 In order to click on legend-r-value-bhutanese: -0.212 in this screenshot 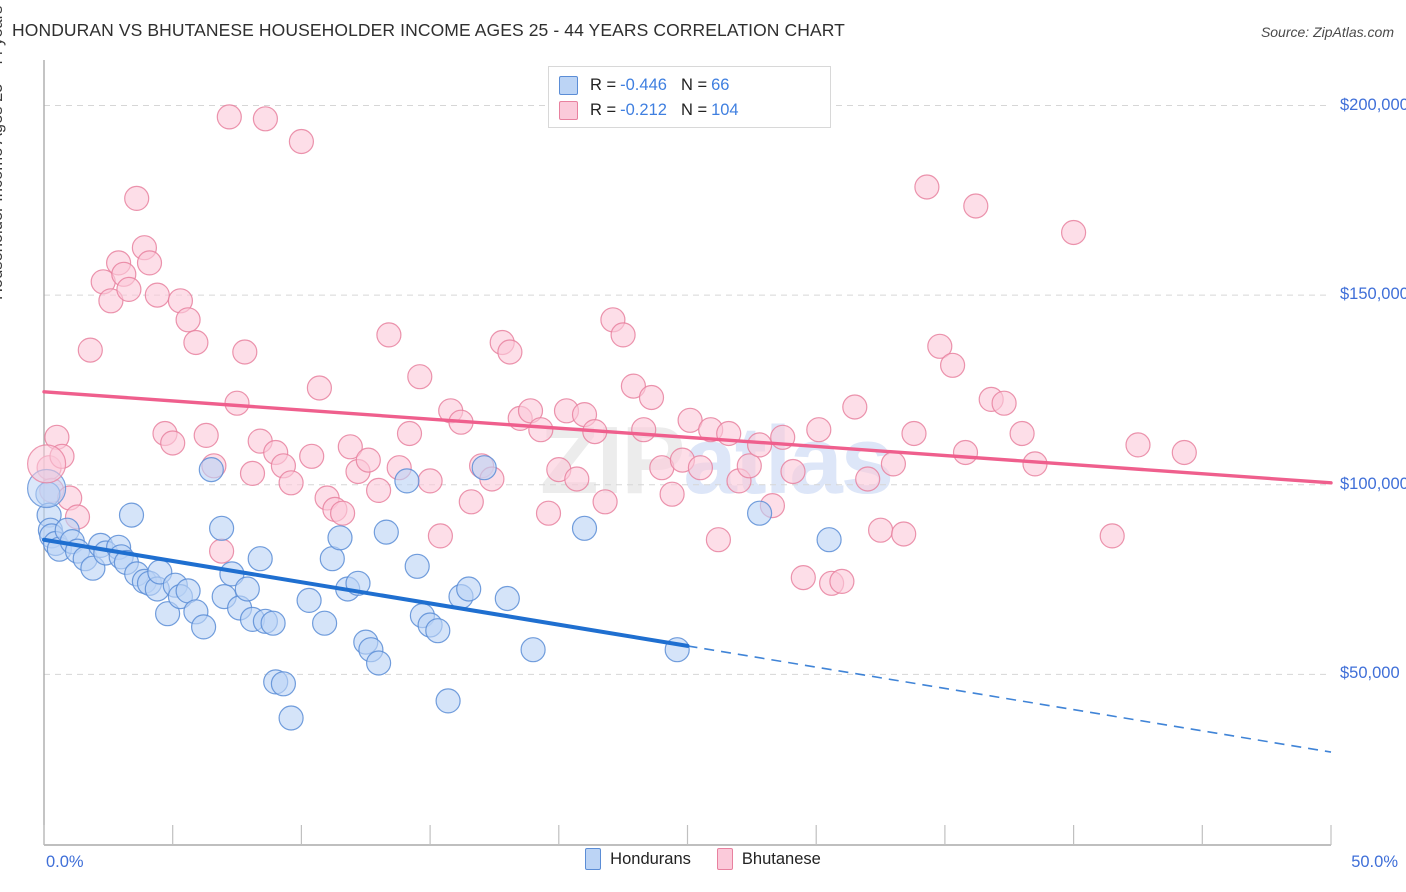, I will do `click(643, 110)`.